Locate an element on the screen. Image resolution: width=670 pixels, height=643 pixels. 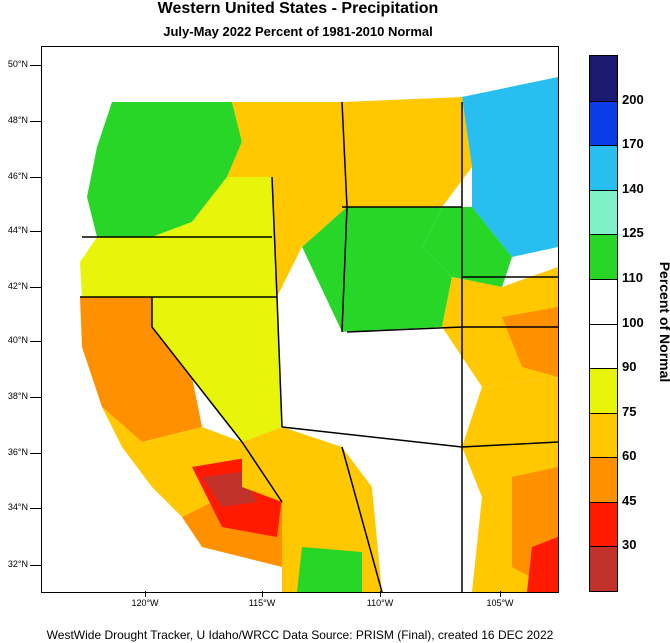
lon-label: 115°W is located at coordinates (262, 603).